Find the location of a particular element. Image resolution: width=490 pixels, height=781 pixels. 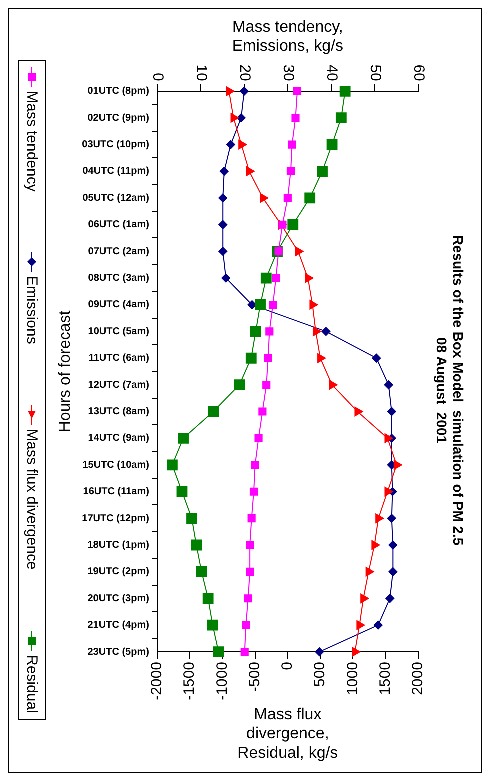

text: divergence, is located at coordinates (288, 734).